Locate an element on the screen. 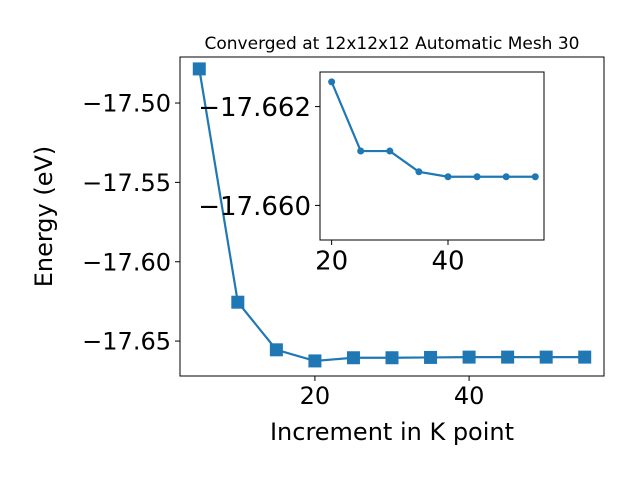  inset-plot-frame is located at coordinates (432, 156).